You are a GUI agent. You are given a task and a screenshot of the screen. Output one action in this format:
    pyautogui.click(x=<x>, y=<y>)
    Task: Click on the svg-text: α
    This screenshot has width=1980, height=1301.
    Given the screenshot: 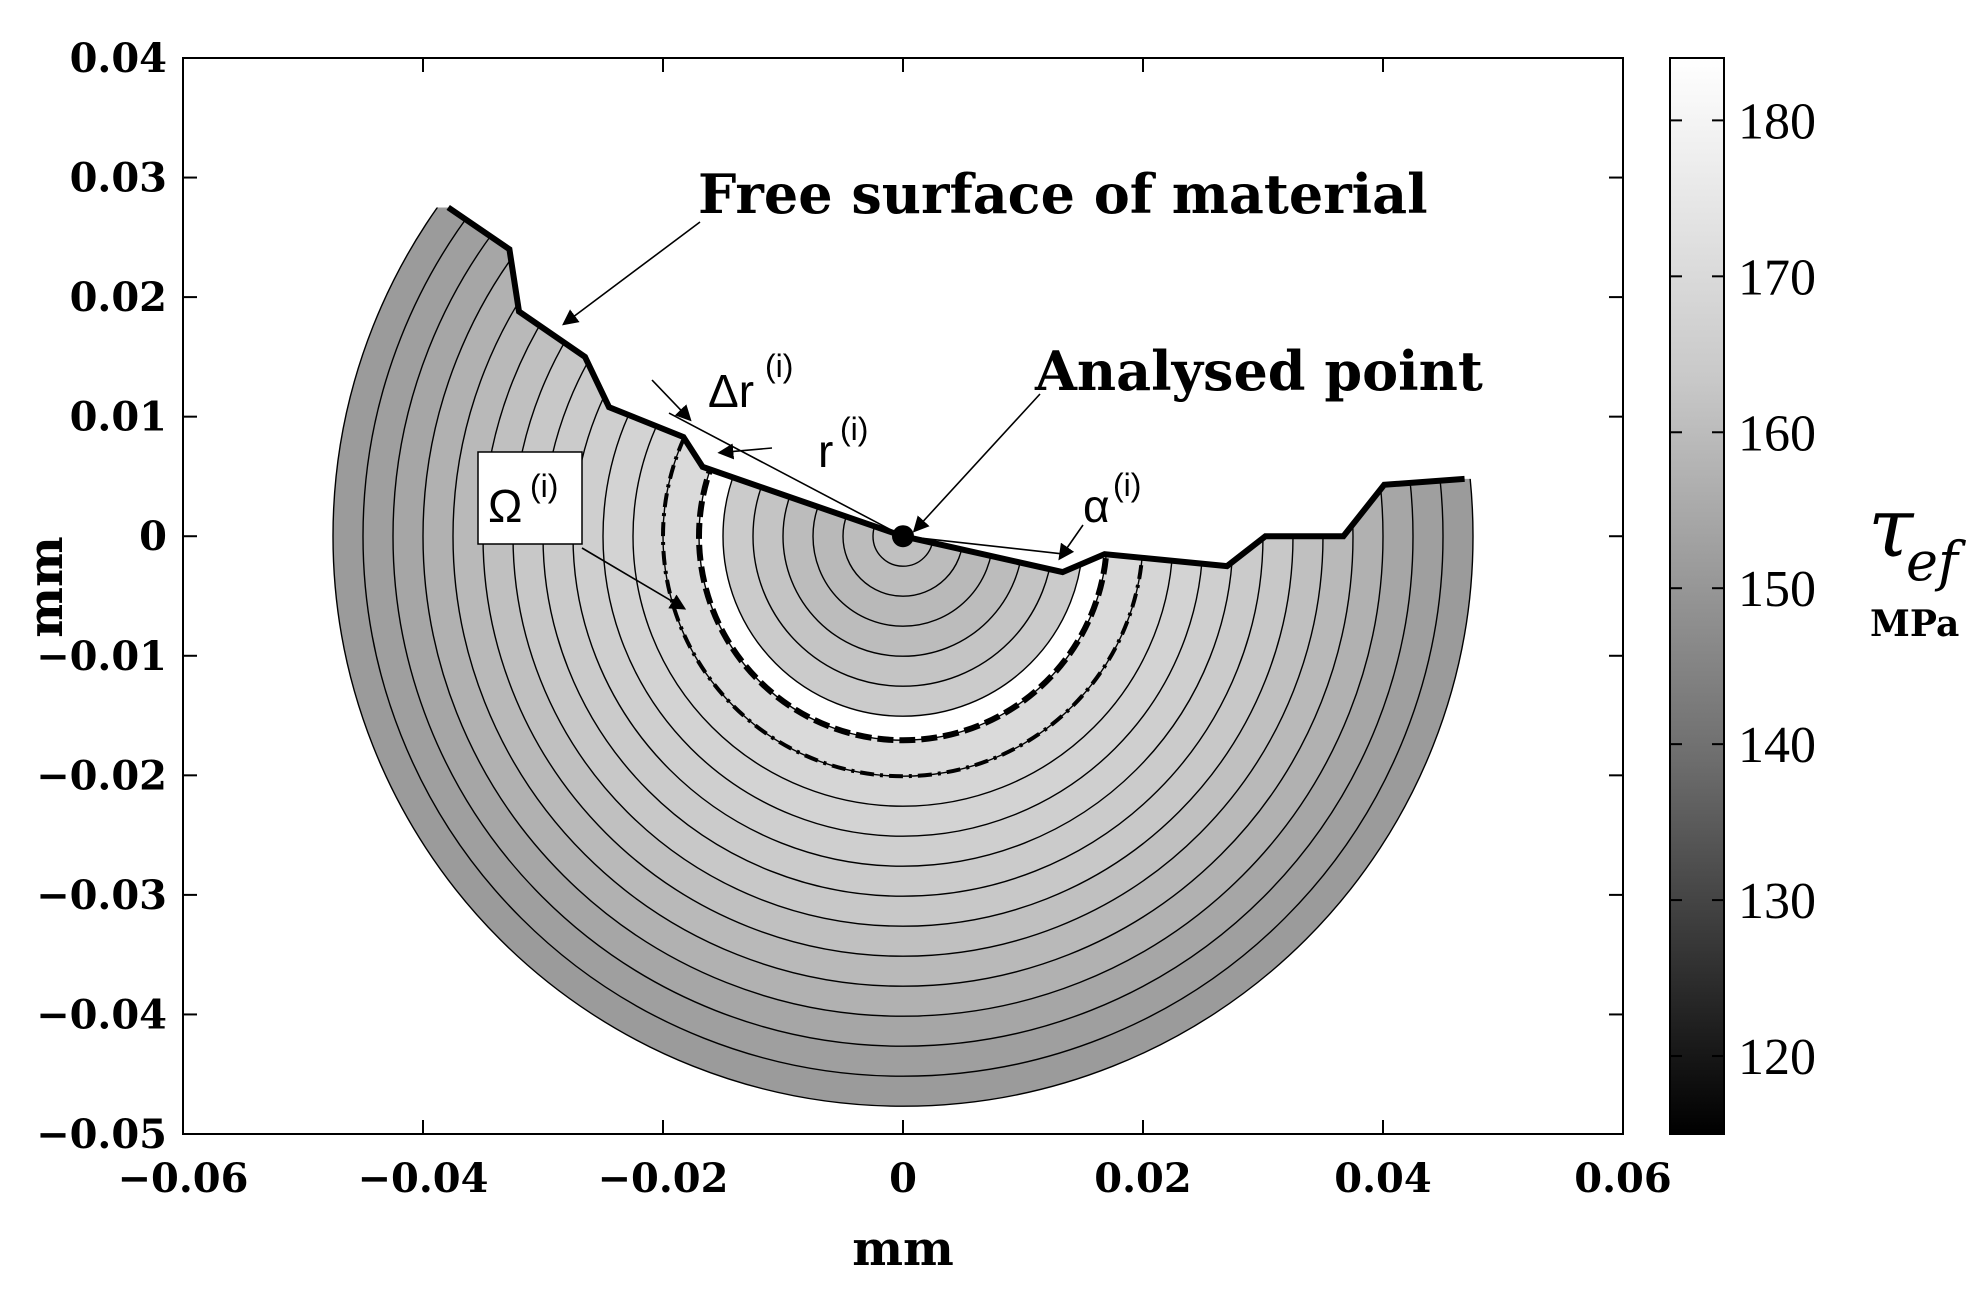 What is the action you would take?
    pyautogui.click(x=1096, y=506)
    